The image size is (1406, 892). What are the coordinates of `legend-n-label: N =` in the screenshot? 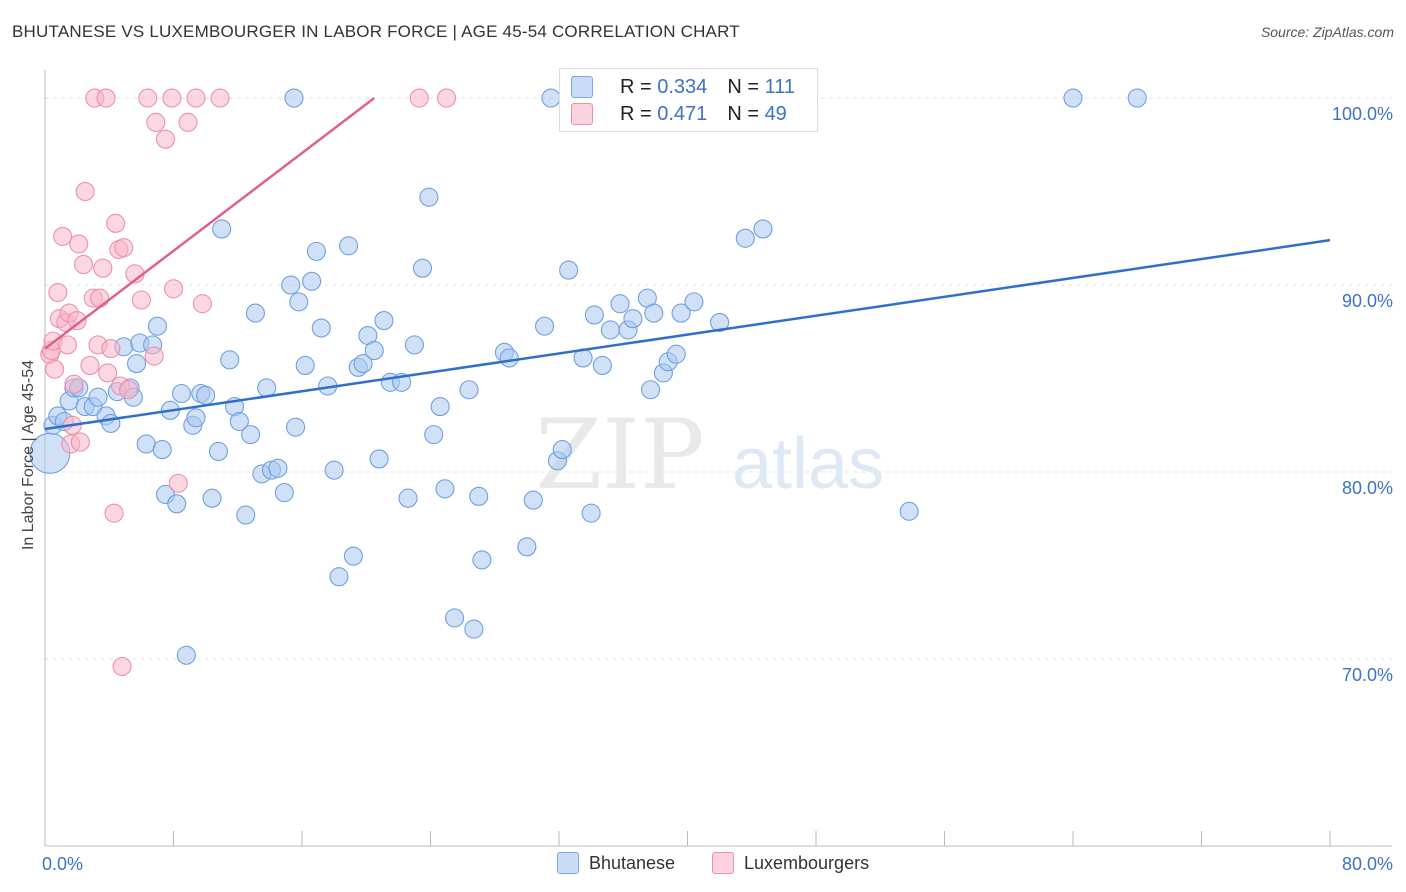 It's located at (746, 113).